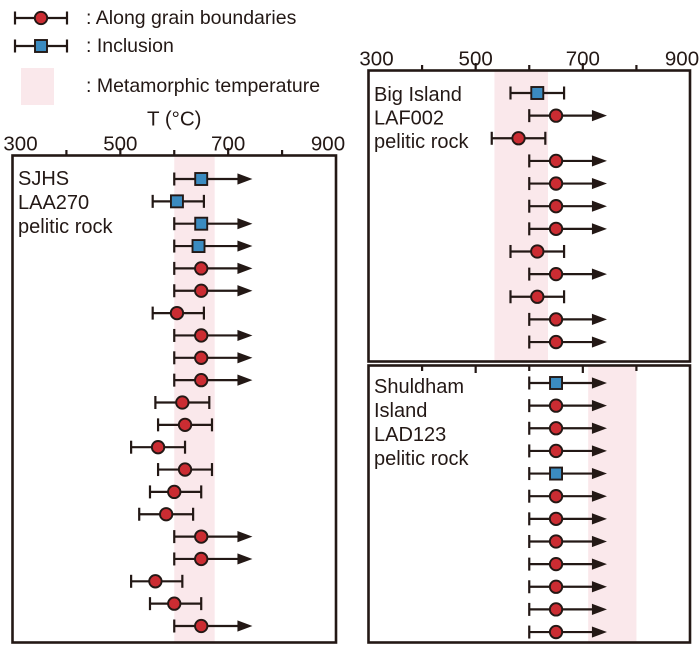 This screenshot has height=654, width=700. I want to click on panel-label-line: Island, so click(400, 411).